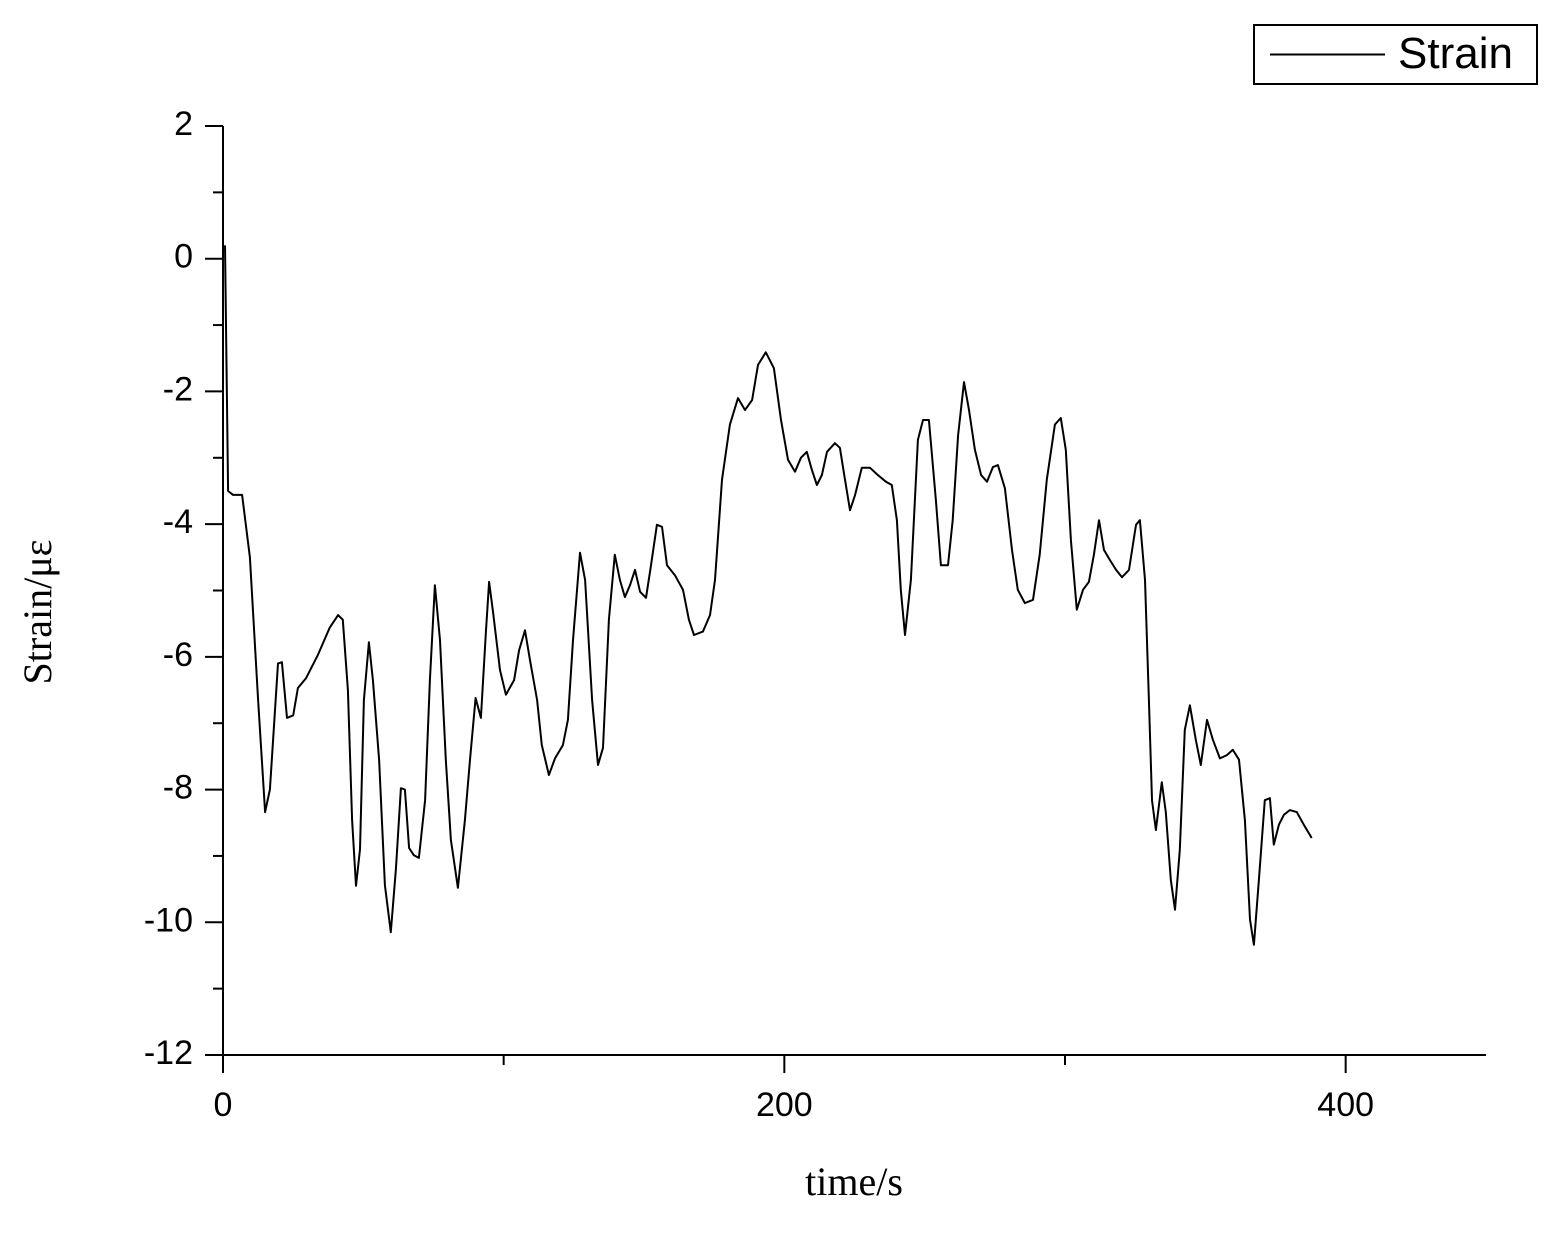  I want to click on y-tick-label: -6, so click(178, 655).